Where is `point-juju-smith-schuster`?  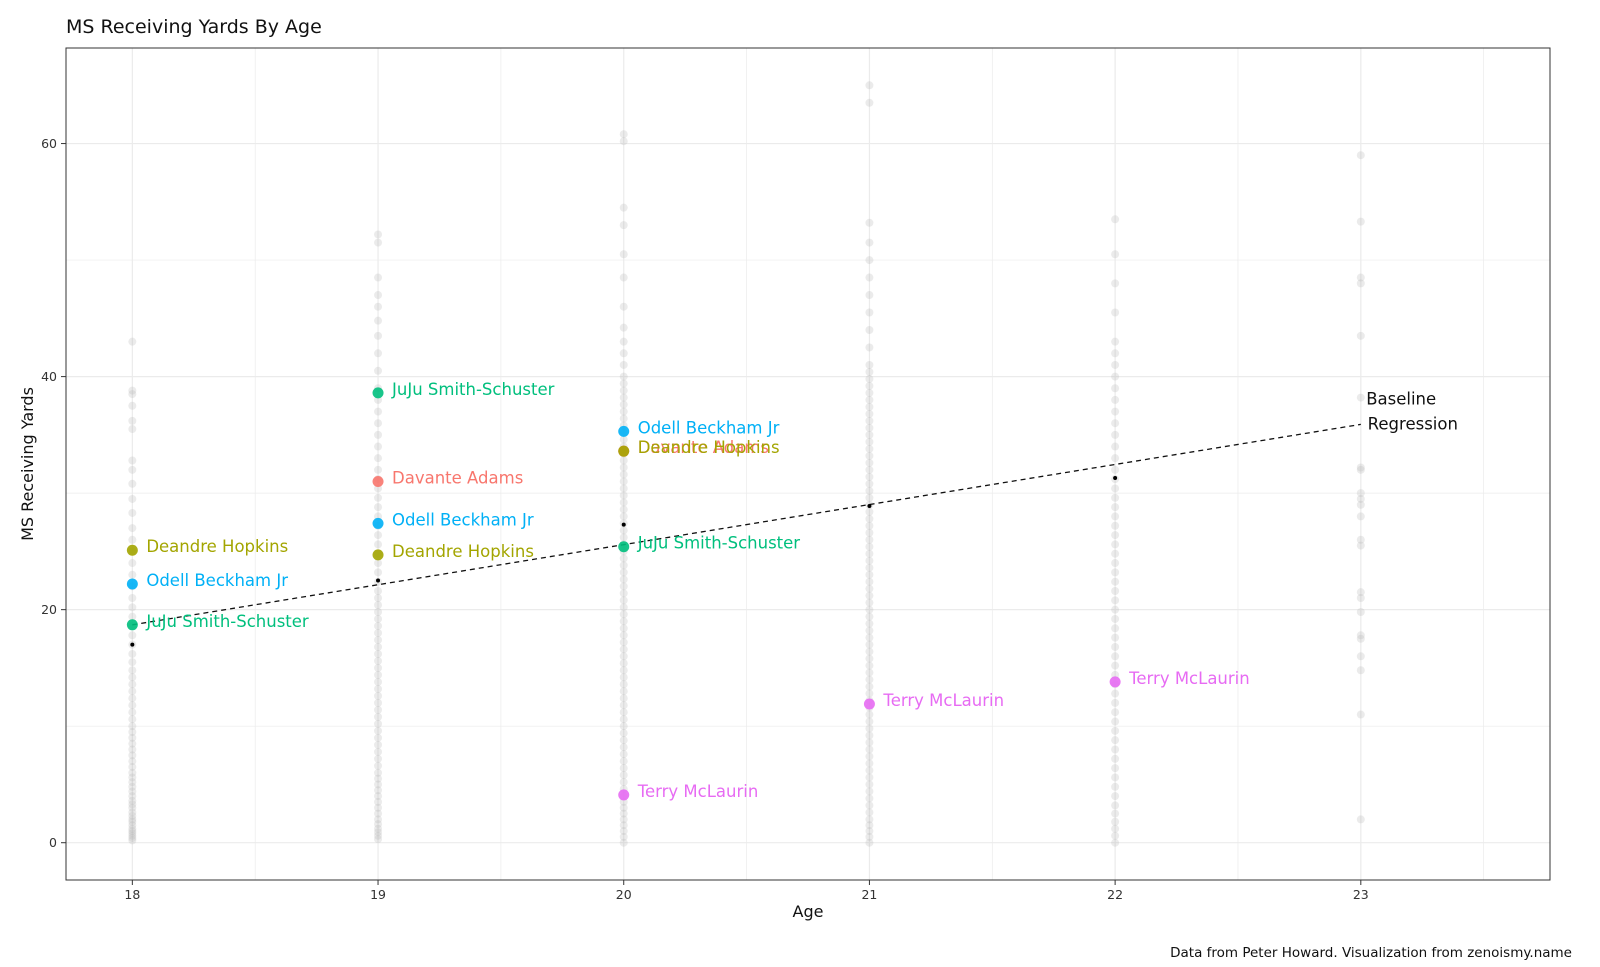 point-juju-smith-schuster is located at coordinates (624, 547).